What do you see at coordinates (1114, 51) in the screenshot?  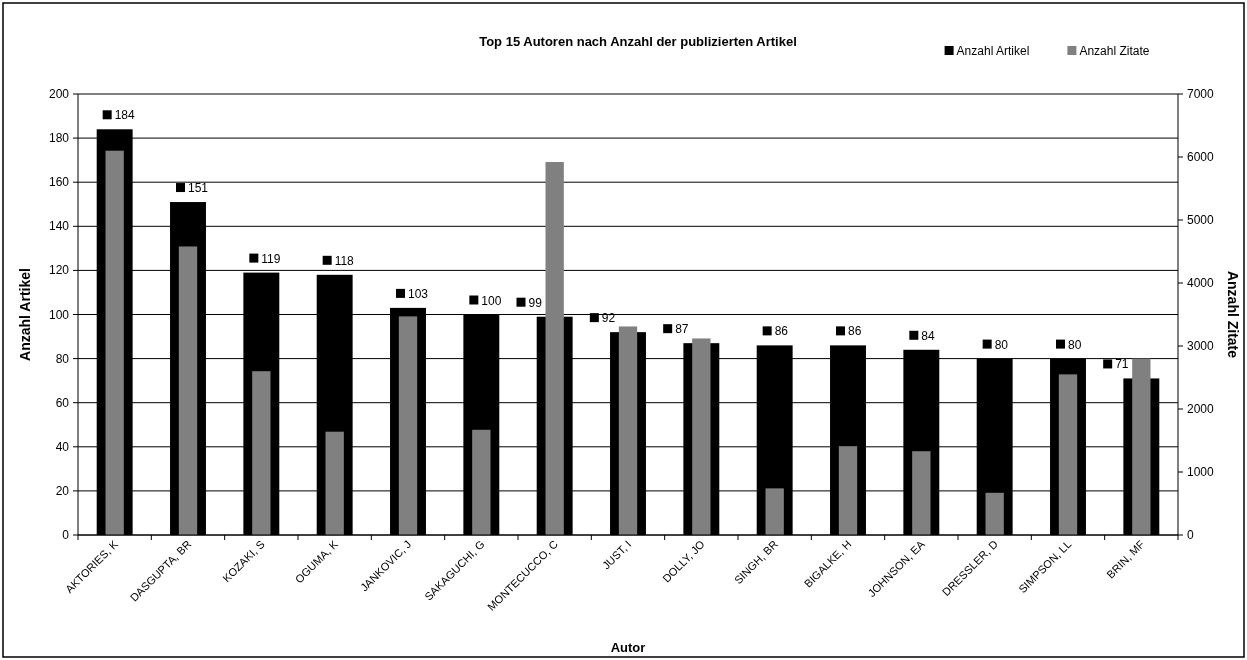 I see `legend-label: Anzahl Zitate` at bounding box center [1114, 51].